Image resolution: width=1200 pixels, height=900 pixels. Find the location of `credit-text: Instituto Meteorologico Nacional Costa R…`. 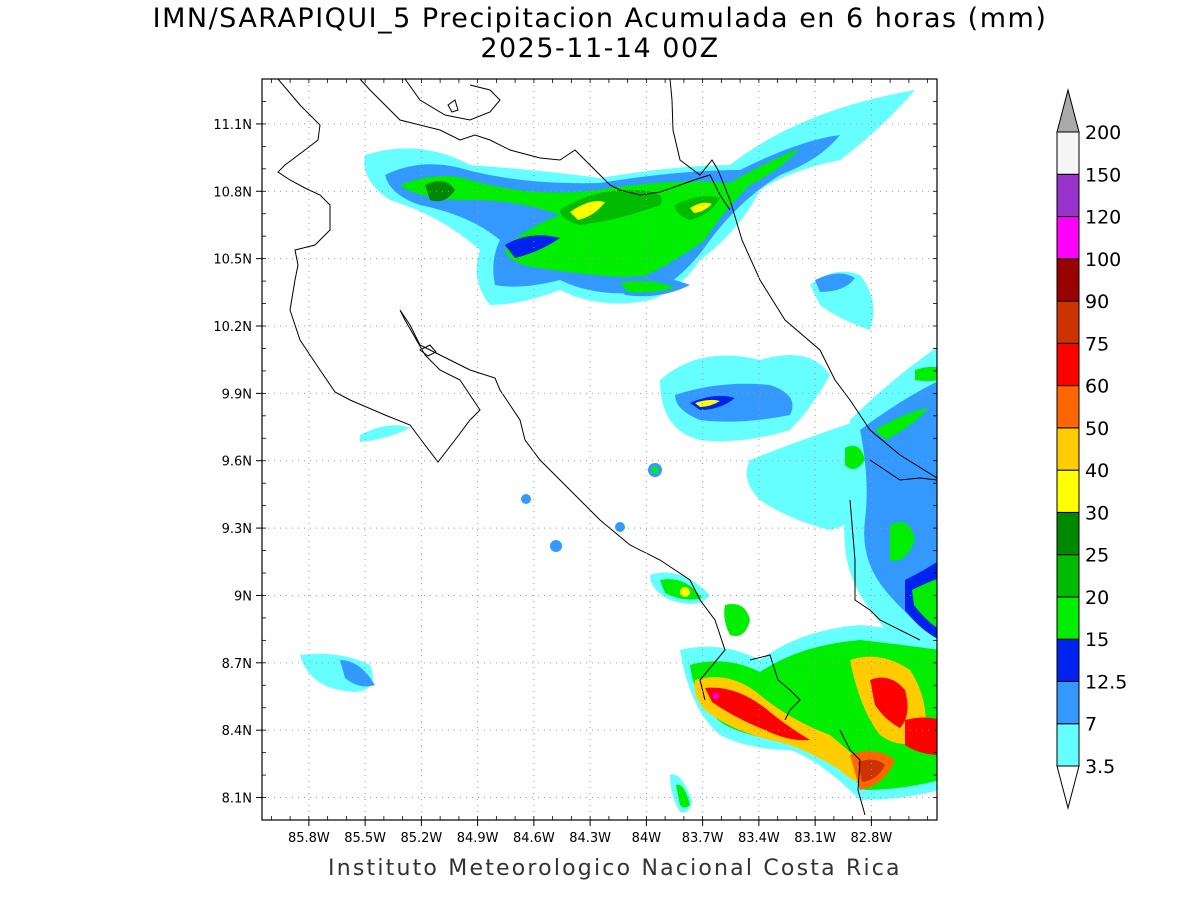

credit-text: Instituto Meteorologico Nacional Costa R… is located at coordinates (615, 868).